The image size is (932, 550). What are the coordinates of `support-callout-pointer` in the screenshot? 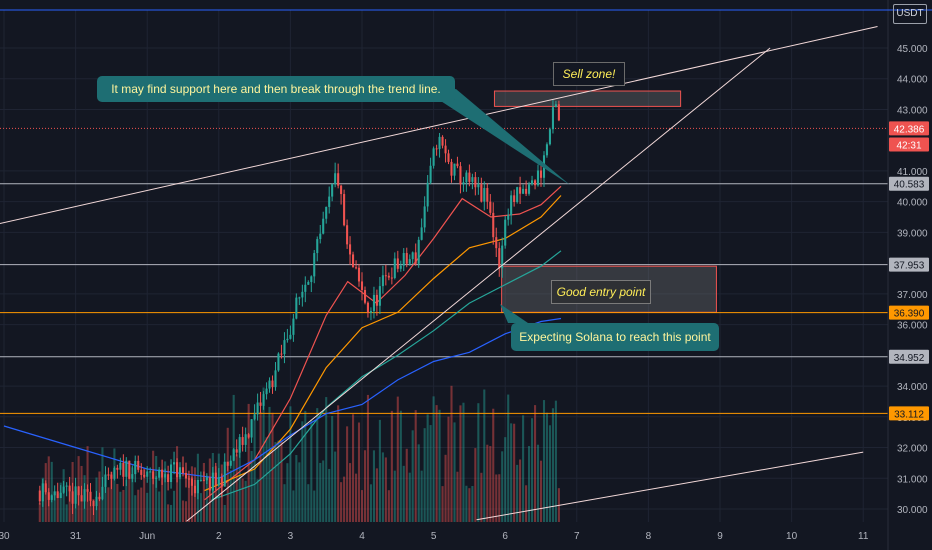 It's located at (500, 137).